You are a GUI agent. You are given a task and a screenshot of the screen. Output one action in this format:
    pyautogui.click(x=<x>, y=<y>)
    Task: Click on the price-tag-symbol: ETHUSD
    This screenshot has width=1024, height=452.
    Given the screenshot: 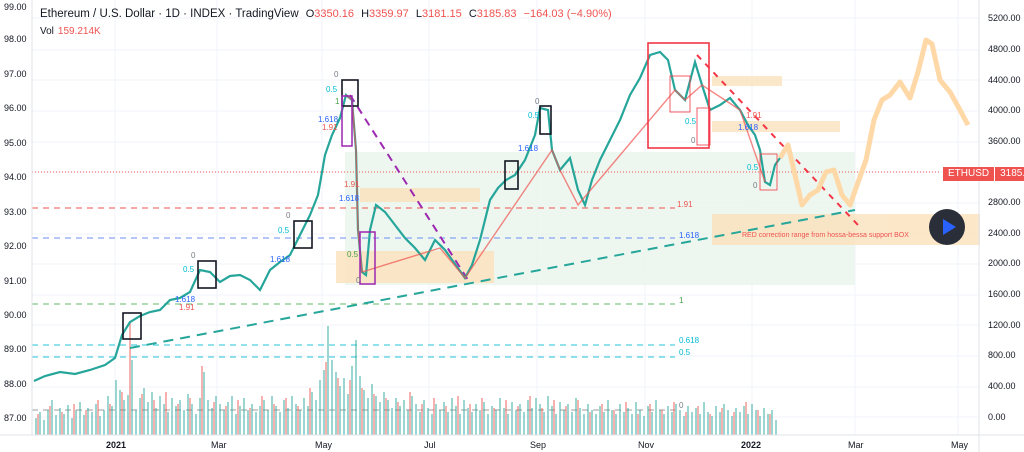 What is the action you would take?
    pyautogui.click(x=969, y=174)
    